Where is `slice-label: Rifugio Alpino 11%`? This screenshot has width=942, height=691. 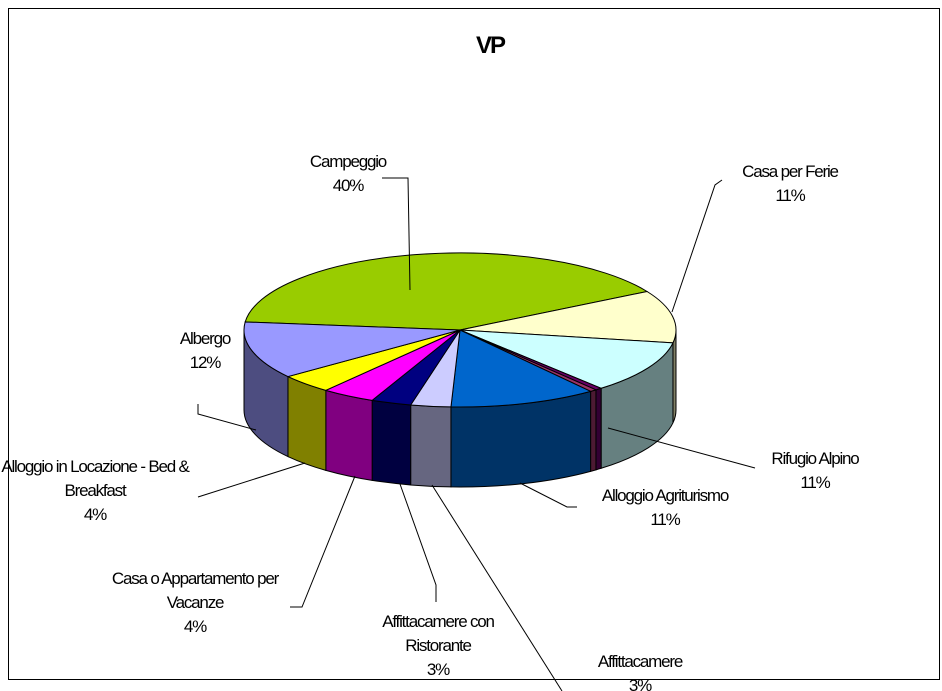 slice-label: Rifugio Alpino 11% is located at coordinates (815, 471).